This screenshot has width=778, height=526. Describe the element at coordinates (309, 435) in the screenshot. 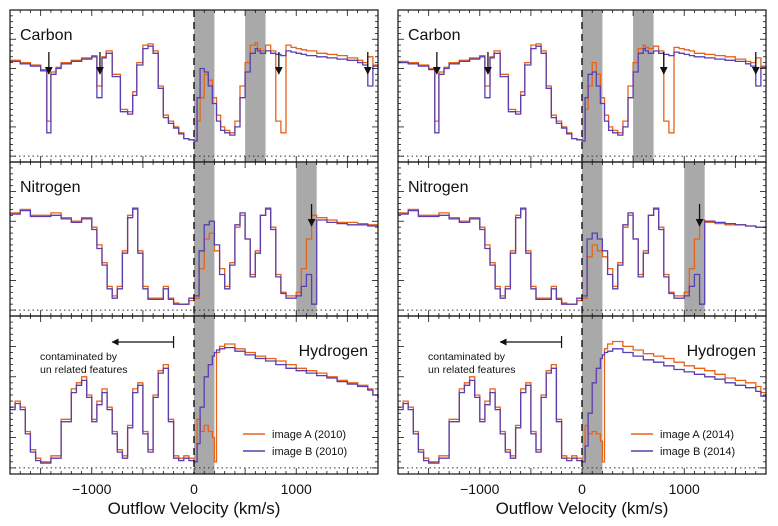

I see `legend-entry: image A (2010)` at that location.